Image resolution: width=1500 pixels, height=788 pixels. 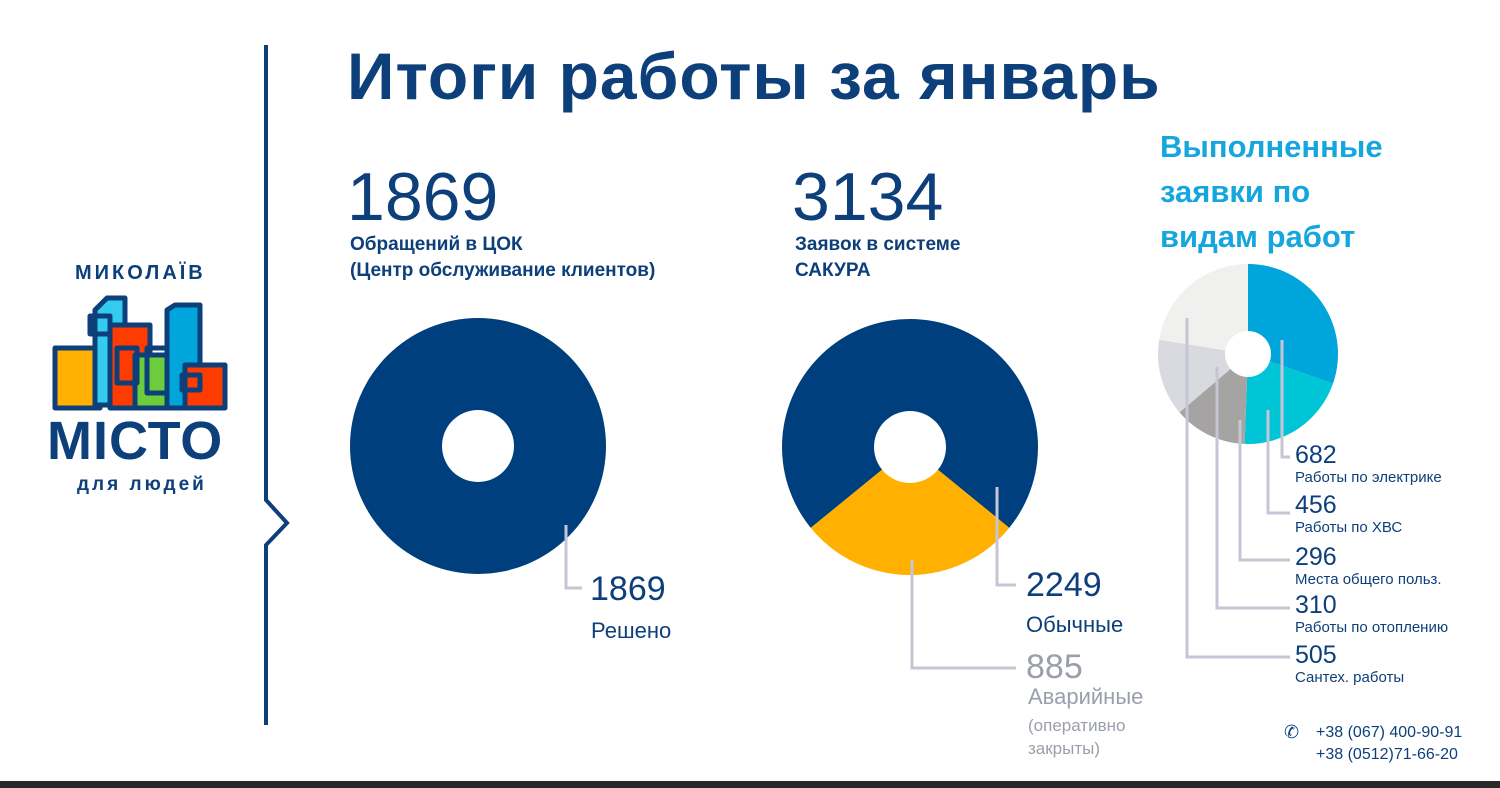 I want to click on work-type-item: 296 Места общего польз., so click(x=1368, y=567).